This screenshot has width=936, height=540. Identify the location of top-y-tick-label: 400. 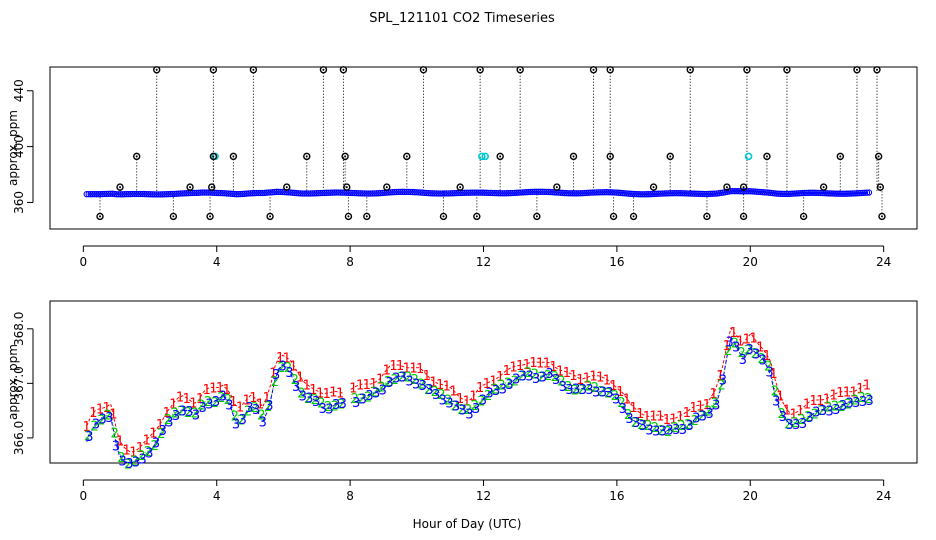
(19, 146).